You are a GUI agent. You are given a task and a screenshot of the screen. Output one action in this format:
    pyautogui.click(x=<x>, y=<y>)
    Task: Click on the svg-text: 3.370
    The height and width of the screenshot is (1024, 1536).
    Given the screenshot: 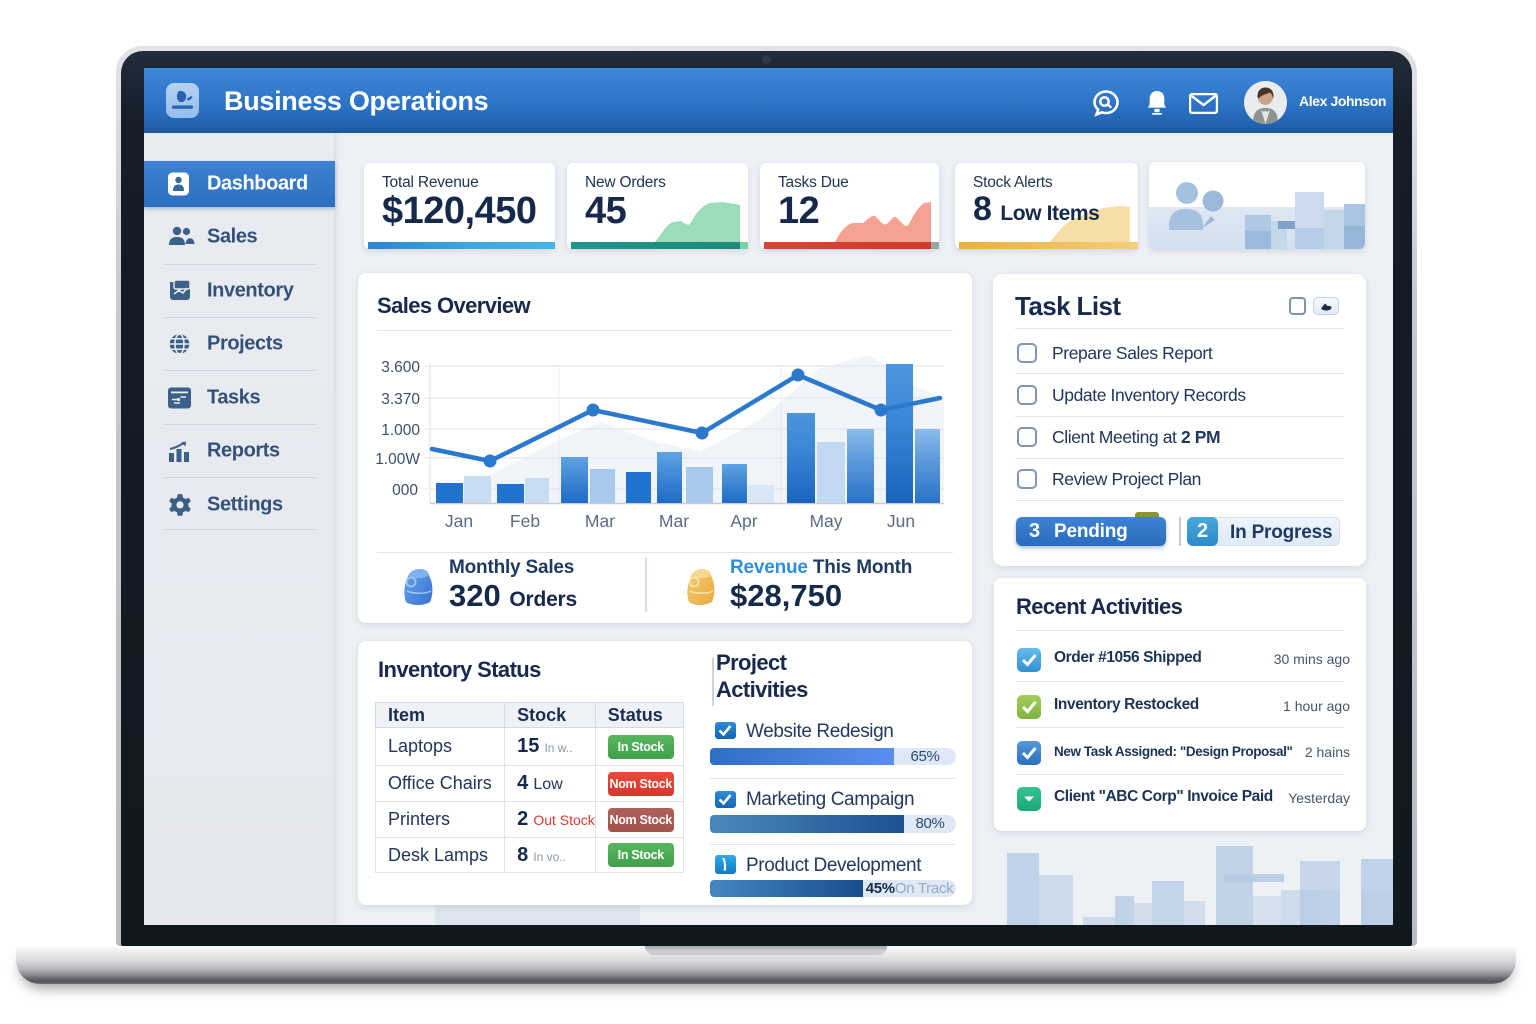 What is the action you would take?
    pyautogui.click(x=400, y=399)
    